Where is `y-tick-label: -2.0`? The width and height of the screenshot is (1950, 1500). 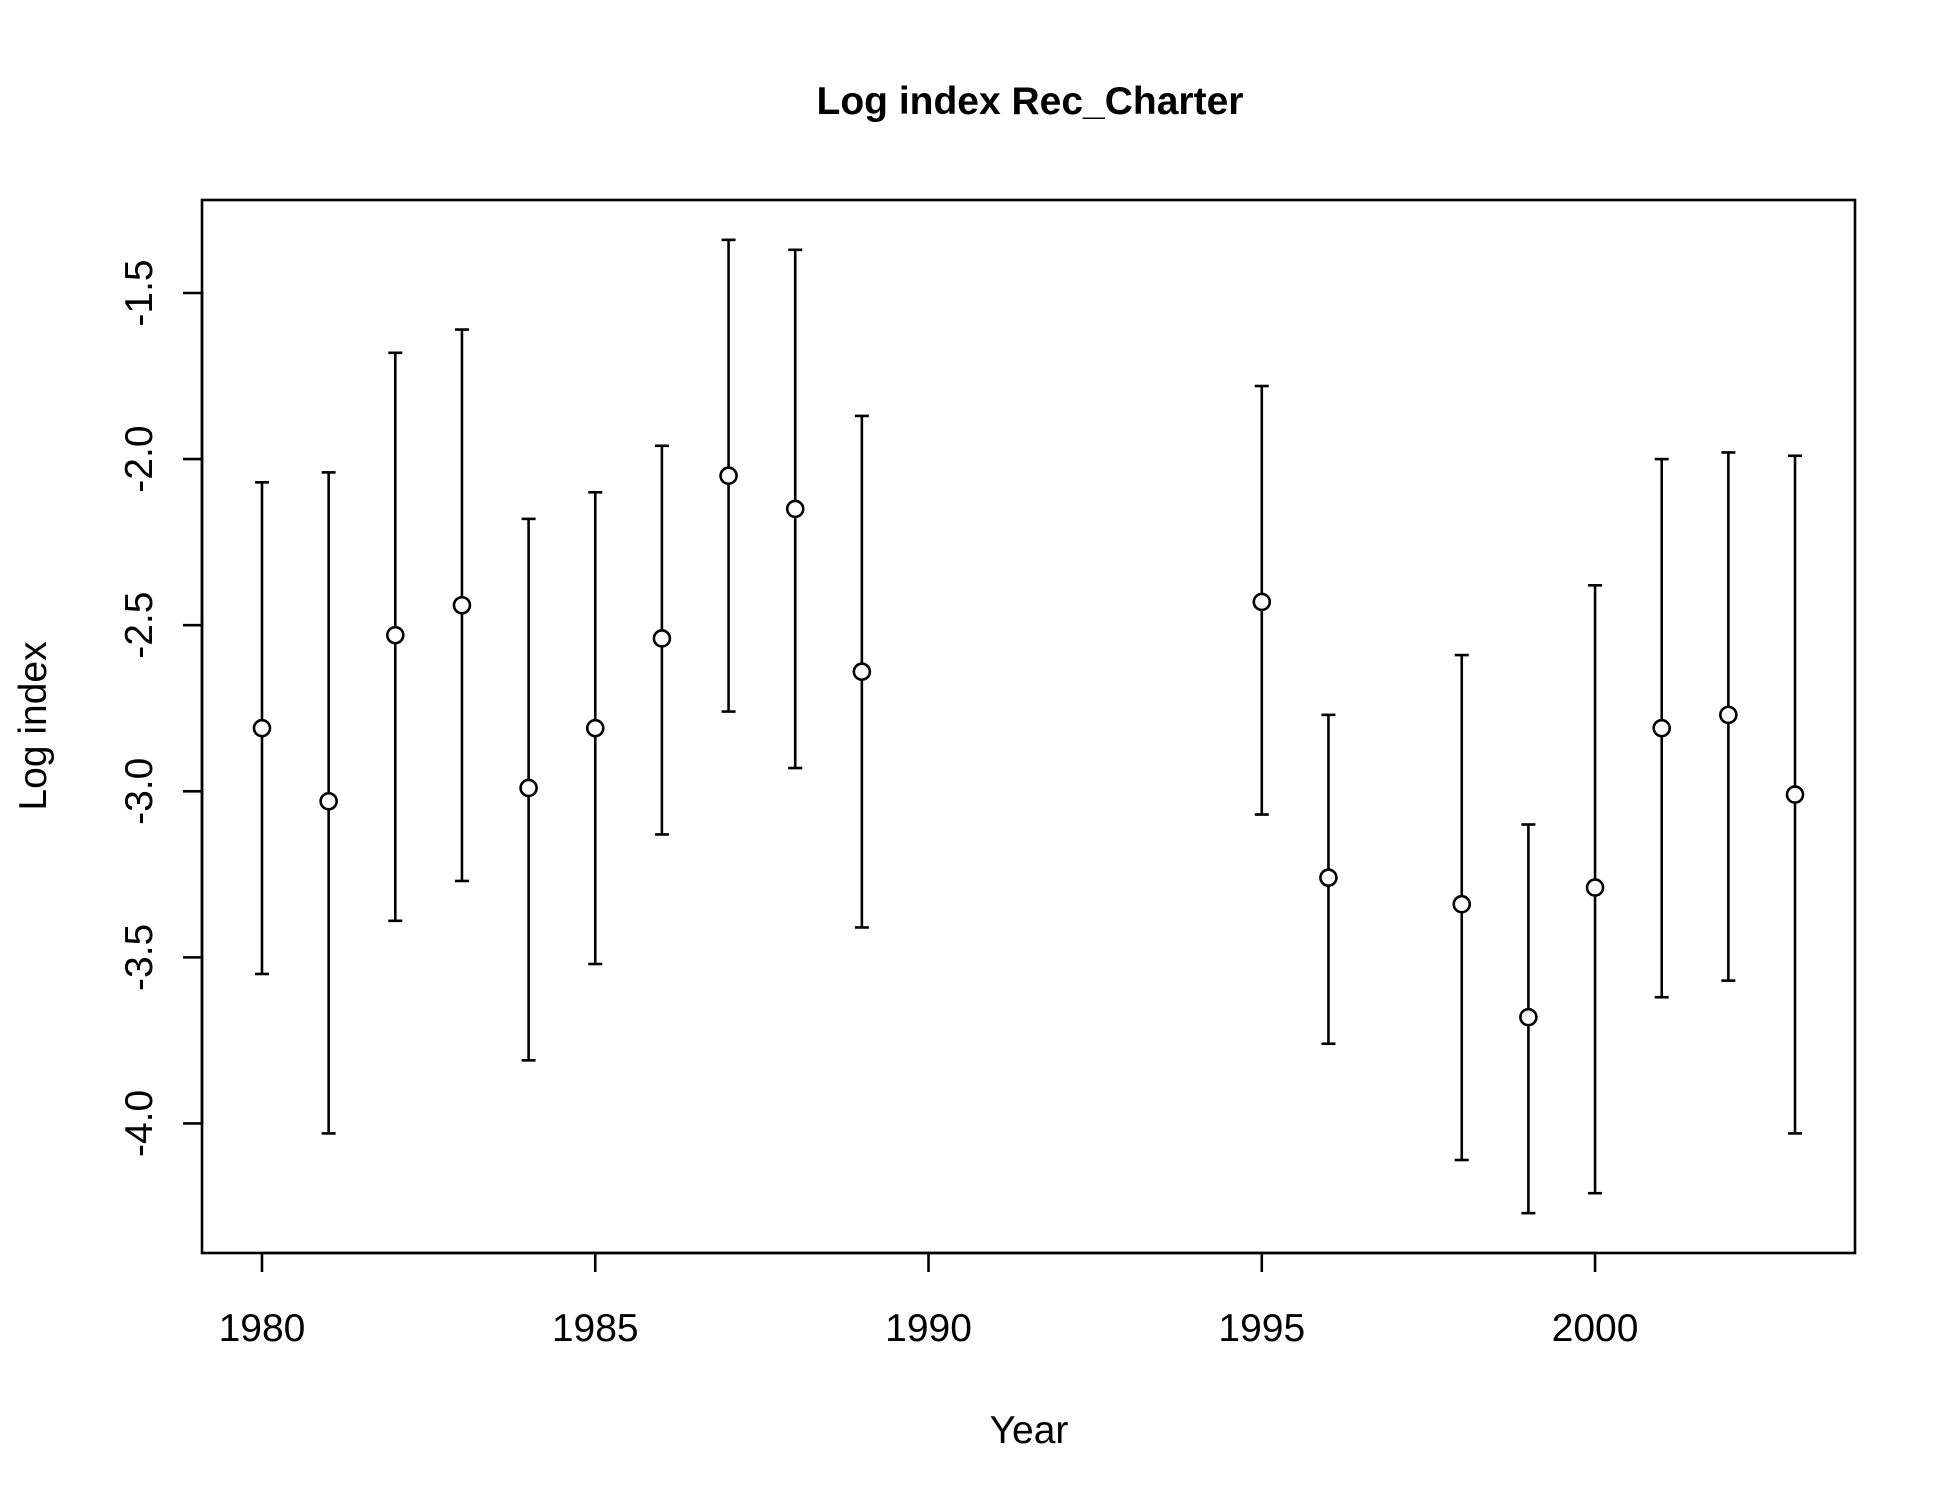 y-tick-label: -2.0 is located at coordinates (139, 458).